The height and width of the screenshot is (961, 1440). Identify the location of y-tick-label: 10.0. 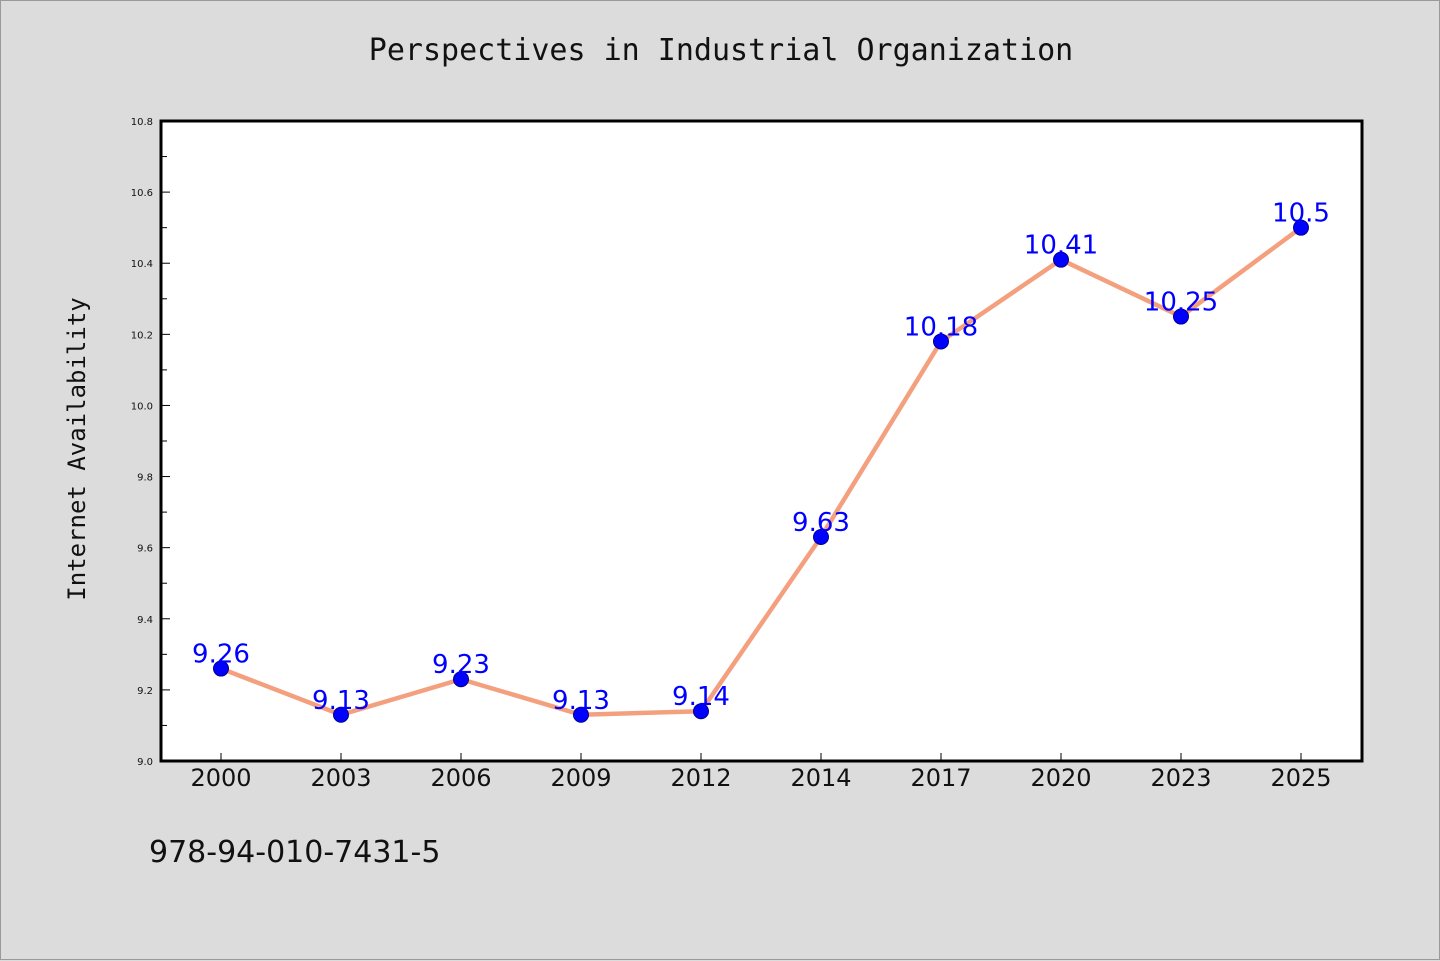
(142, 406).